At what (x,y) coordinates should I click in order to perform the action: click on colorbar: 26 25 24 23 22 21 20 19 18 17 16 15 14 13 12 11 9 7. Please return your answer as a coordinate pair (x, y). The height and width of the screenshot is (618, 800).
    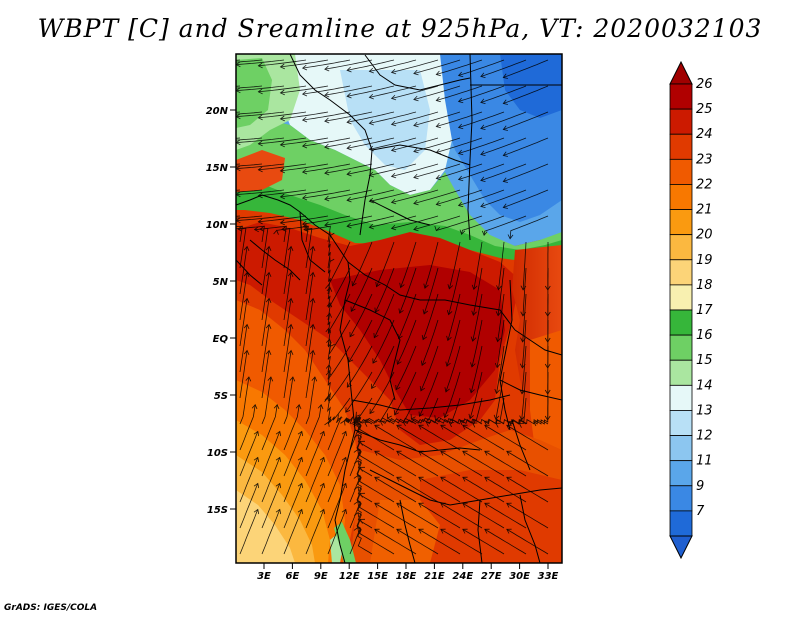
    Looking at the image, I should click on (691, 310).